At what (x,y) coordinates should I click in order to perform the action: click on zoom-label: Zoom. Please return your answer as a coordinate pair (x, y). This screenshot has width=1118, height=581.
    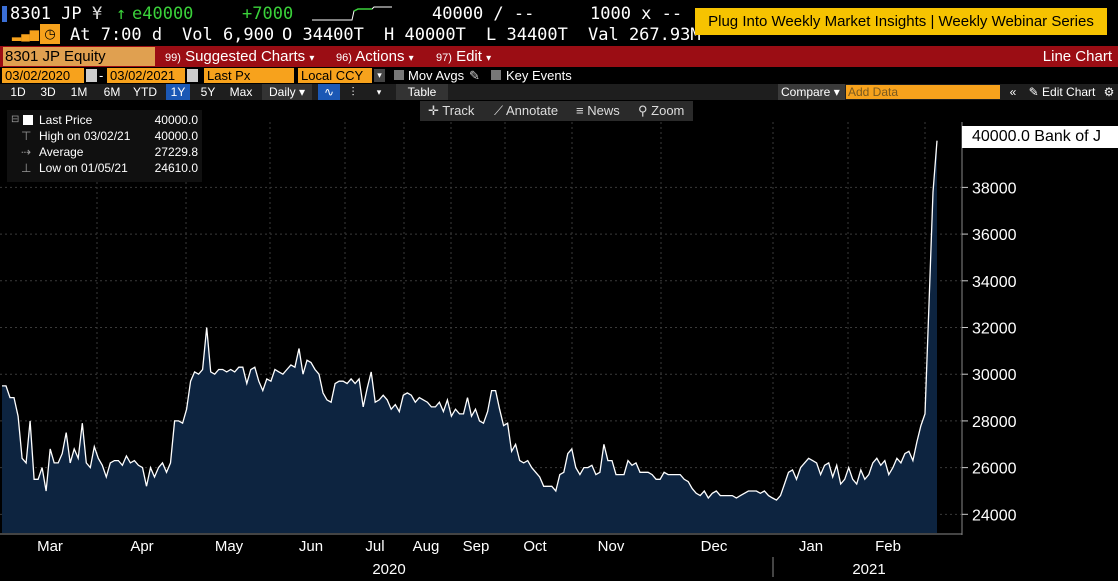
    Looking at the image, I should click on (668, 110).